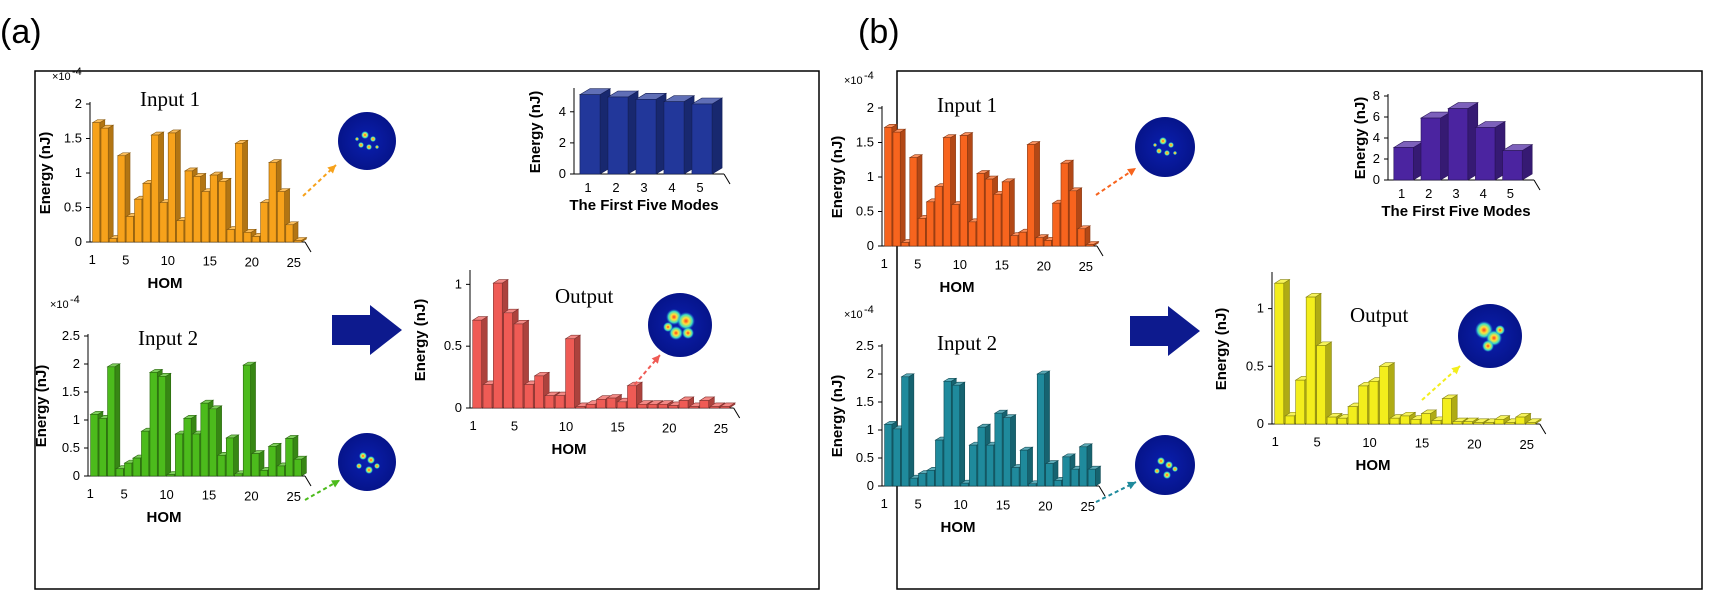 Image resolution: width=1709 pixels, height=600 pixels. Describe the element at coordinates (1379, 315) in the screenshot. I see `chart-title: Output` at that location.